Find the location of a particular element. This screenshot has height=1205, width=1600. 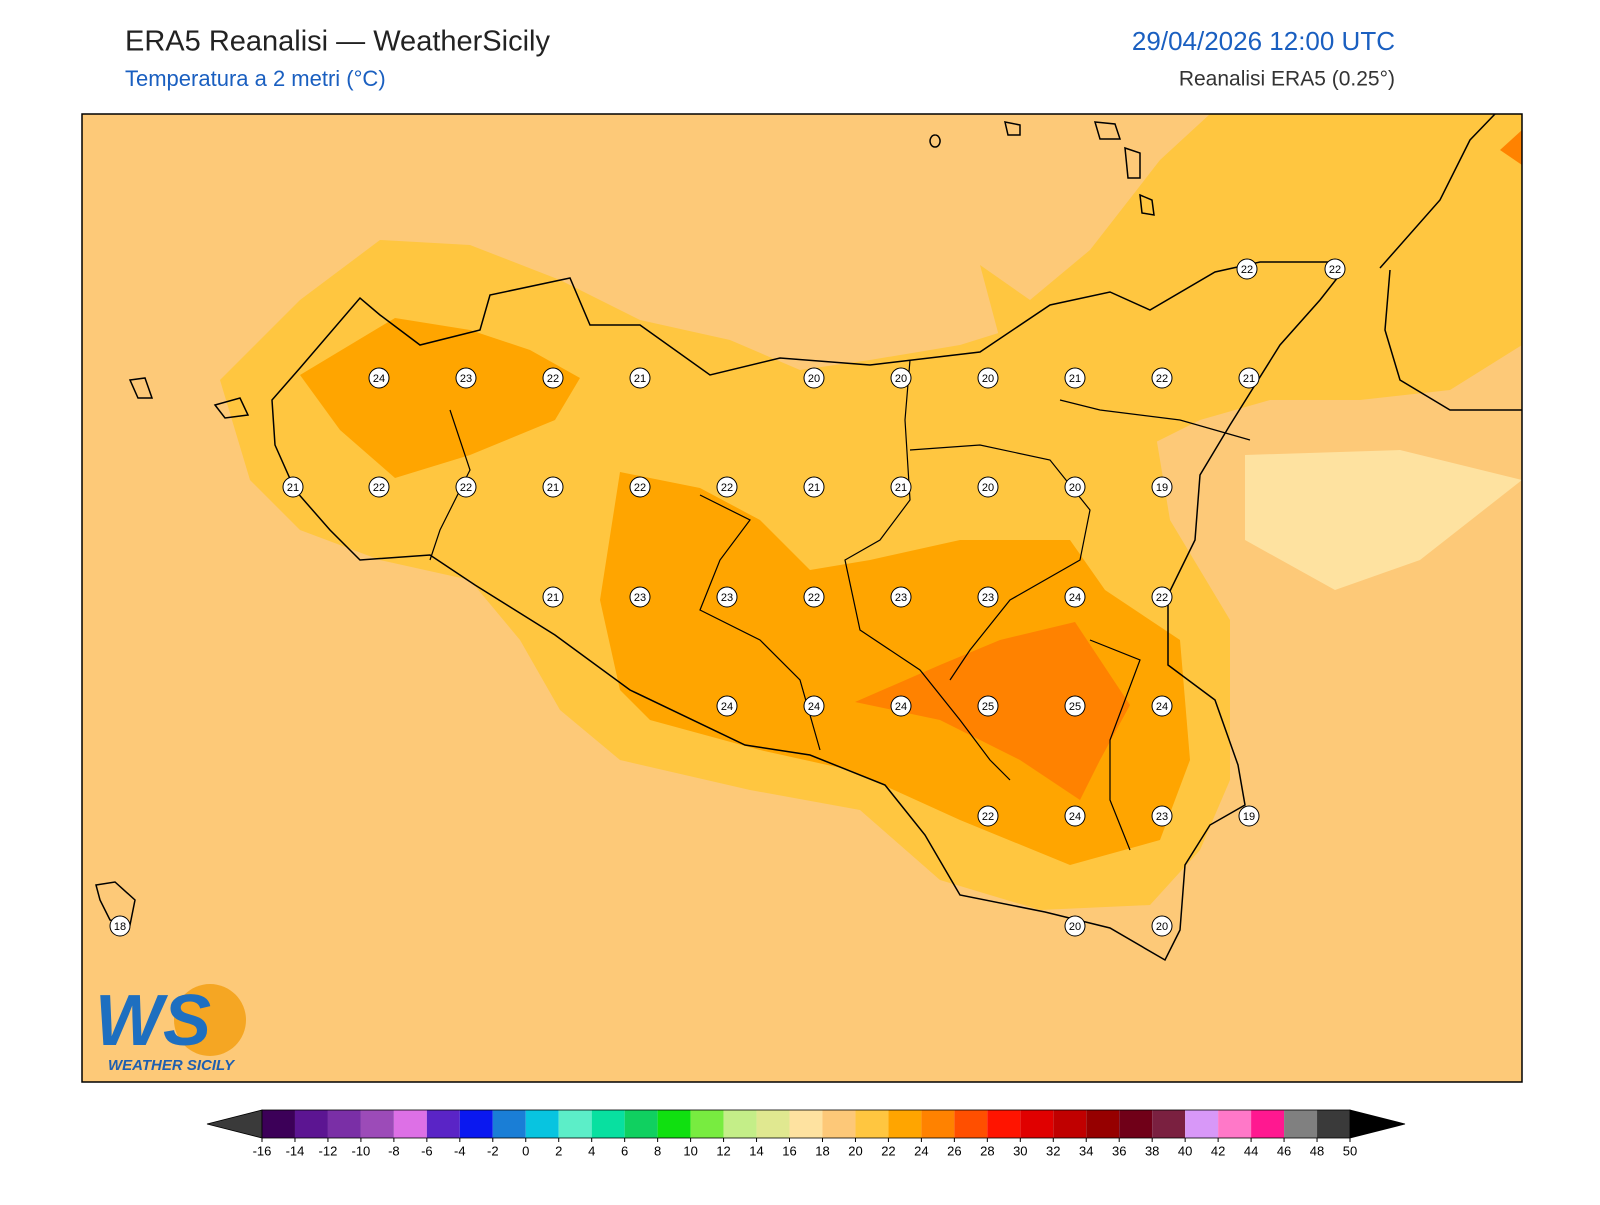

colorbar-tick-label: 38 is located at coordinates (1152, 1150).